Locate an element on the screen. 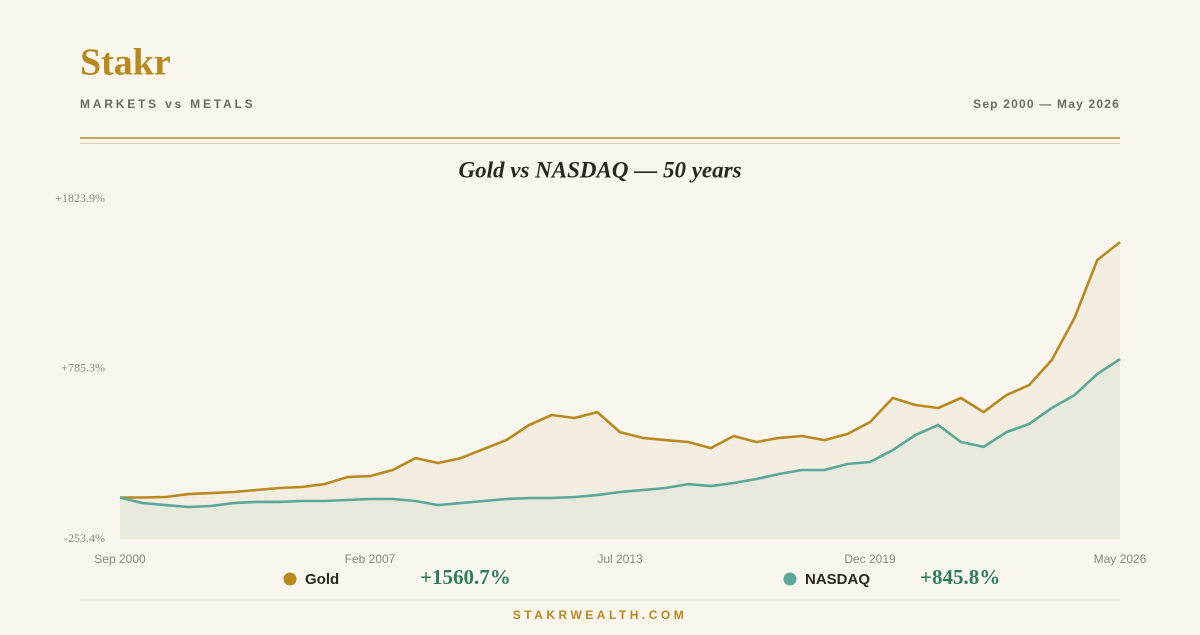  x-tick-label: Jul 2013 is located at coordinates (620, 559).